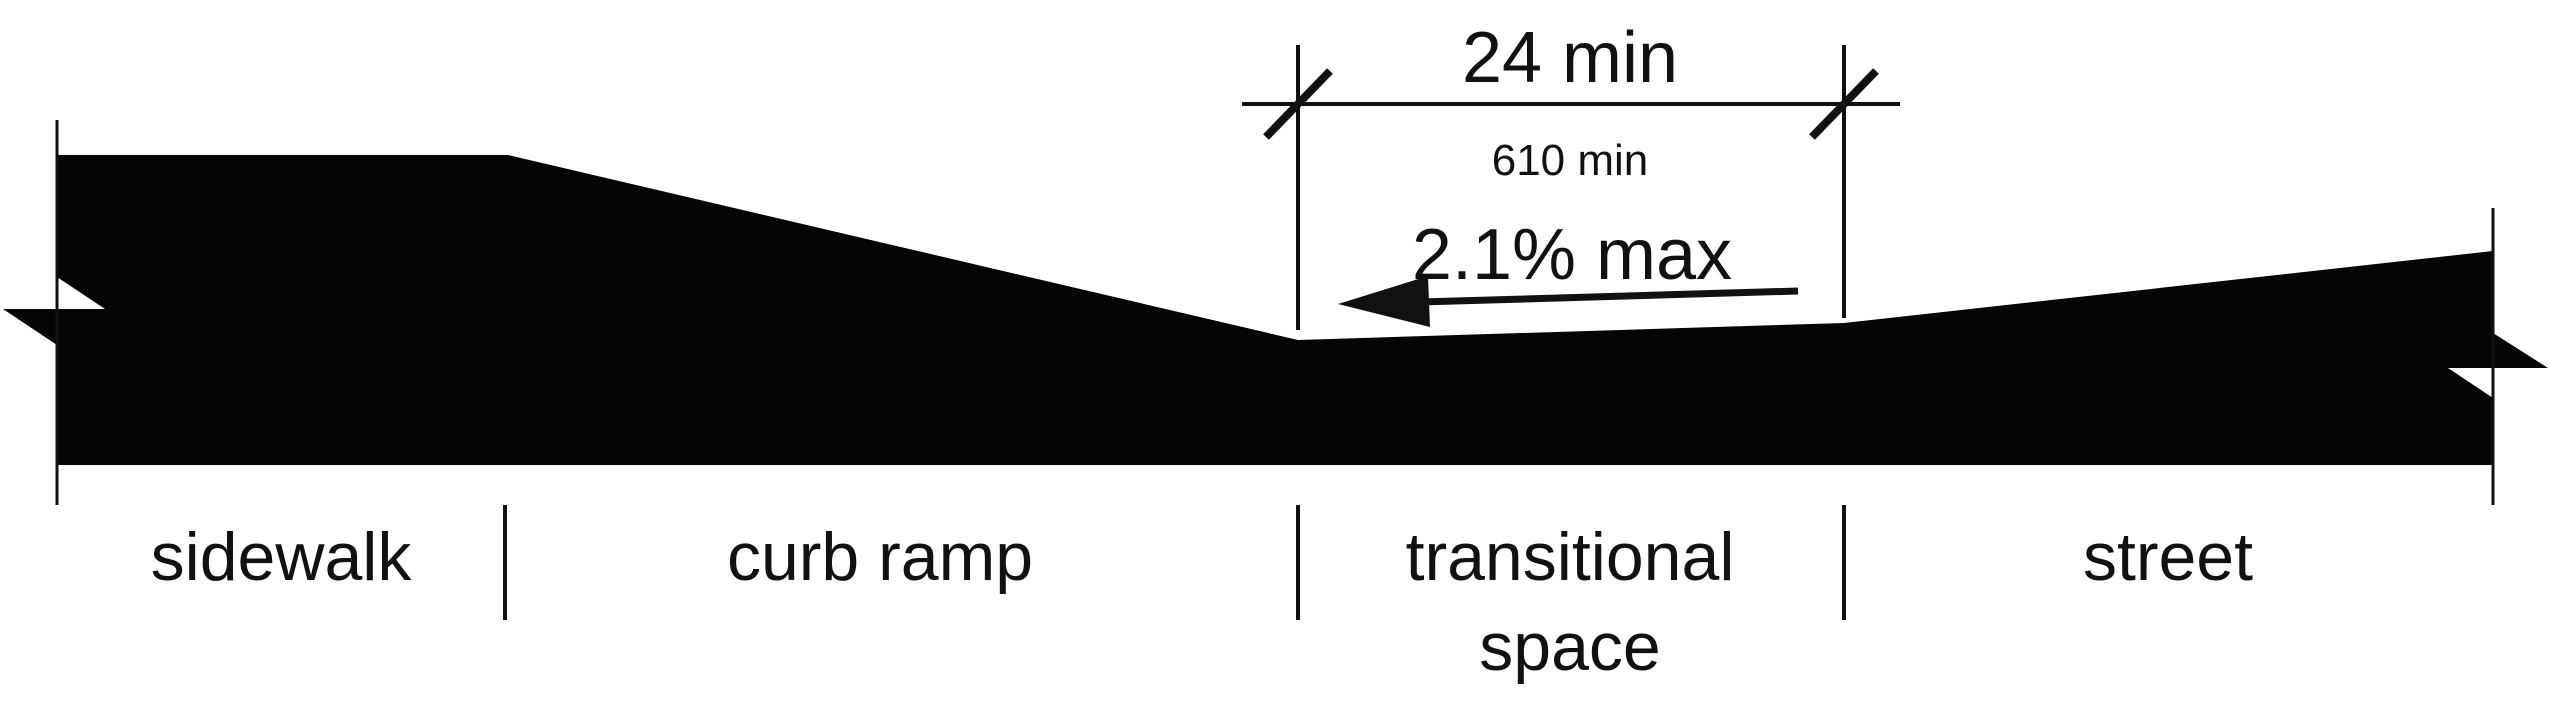 The width and height of the screenshot is (2550, 702). I want to click on zone-label-space: space, so click(1569, 647).